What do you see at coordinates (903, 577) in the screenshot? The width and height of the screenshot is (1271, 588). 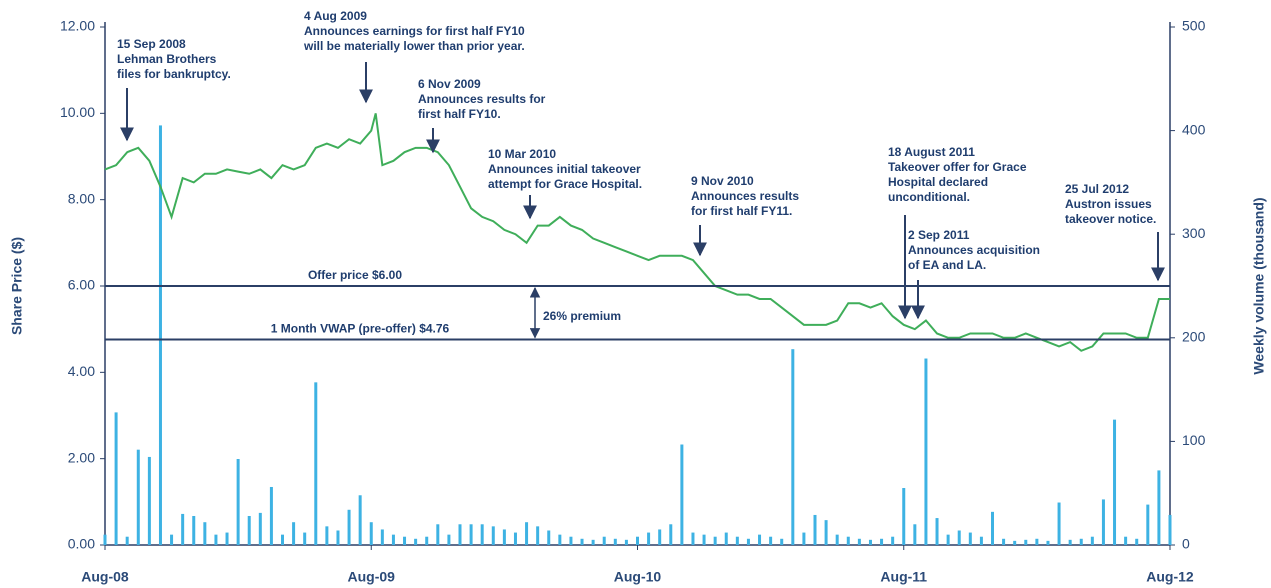 I see `x-tick-label: Aug-11` at bounding box center [903, 577].